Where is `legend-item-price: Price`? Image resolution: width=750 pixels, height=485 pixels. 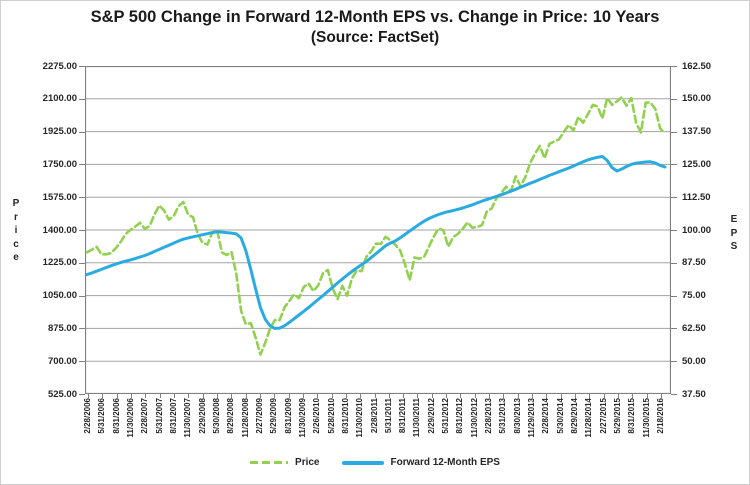 legend-item-price: Price is located at coordinates (285, 462).